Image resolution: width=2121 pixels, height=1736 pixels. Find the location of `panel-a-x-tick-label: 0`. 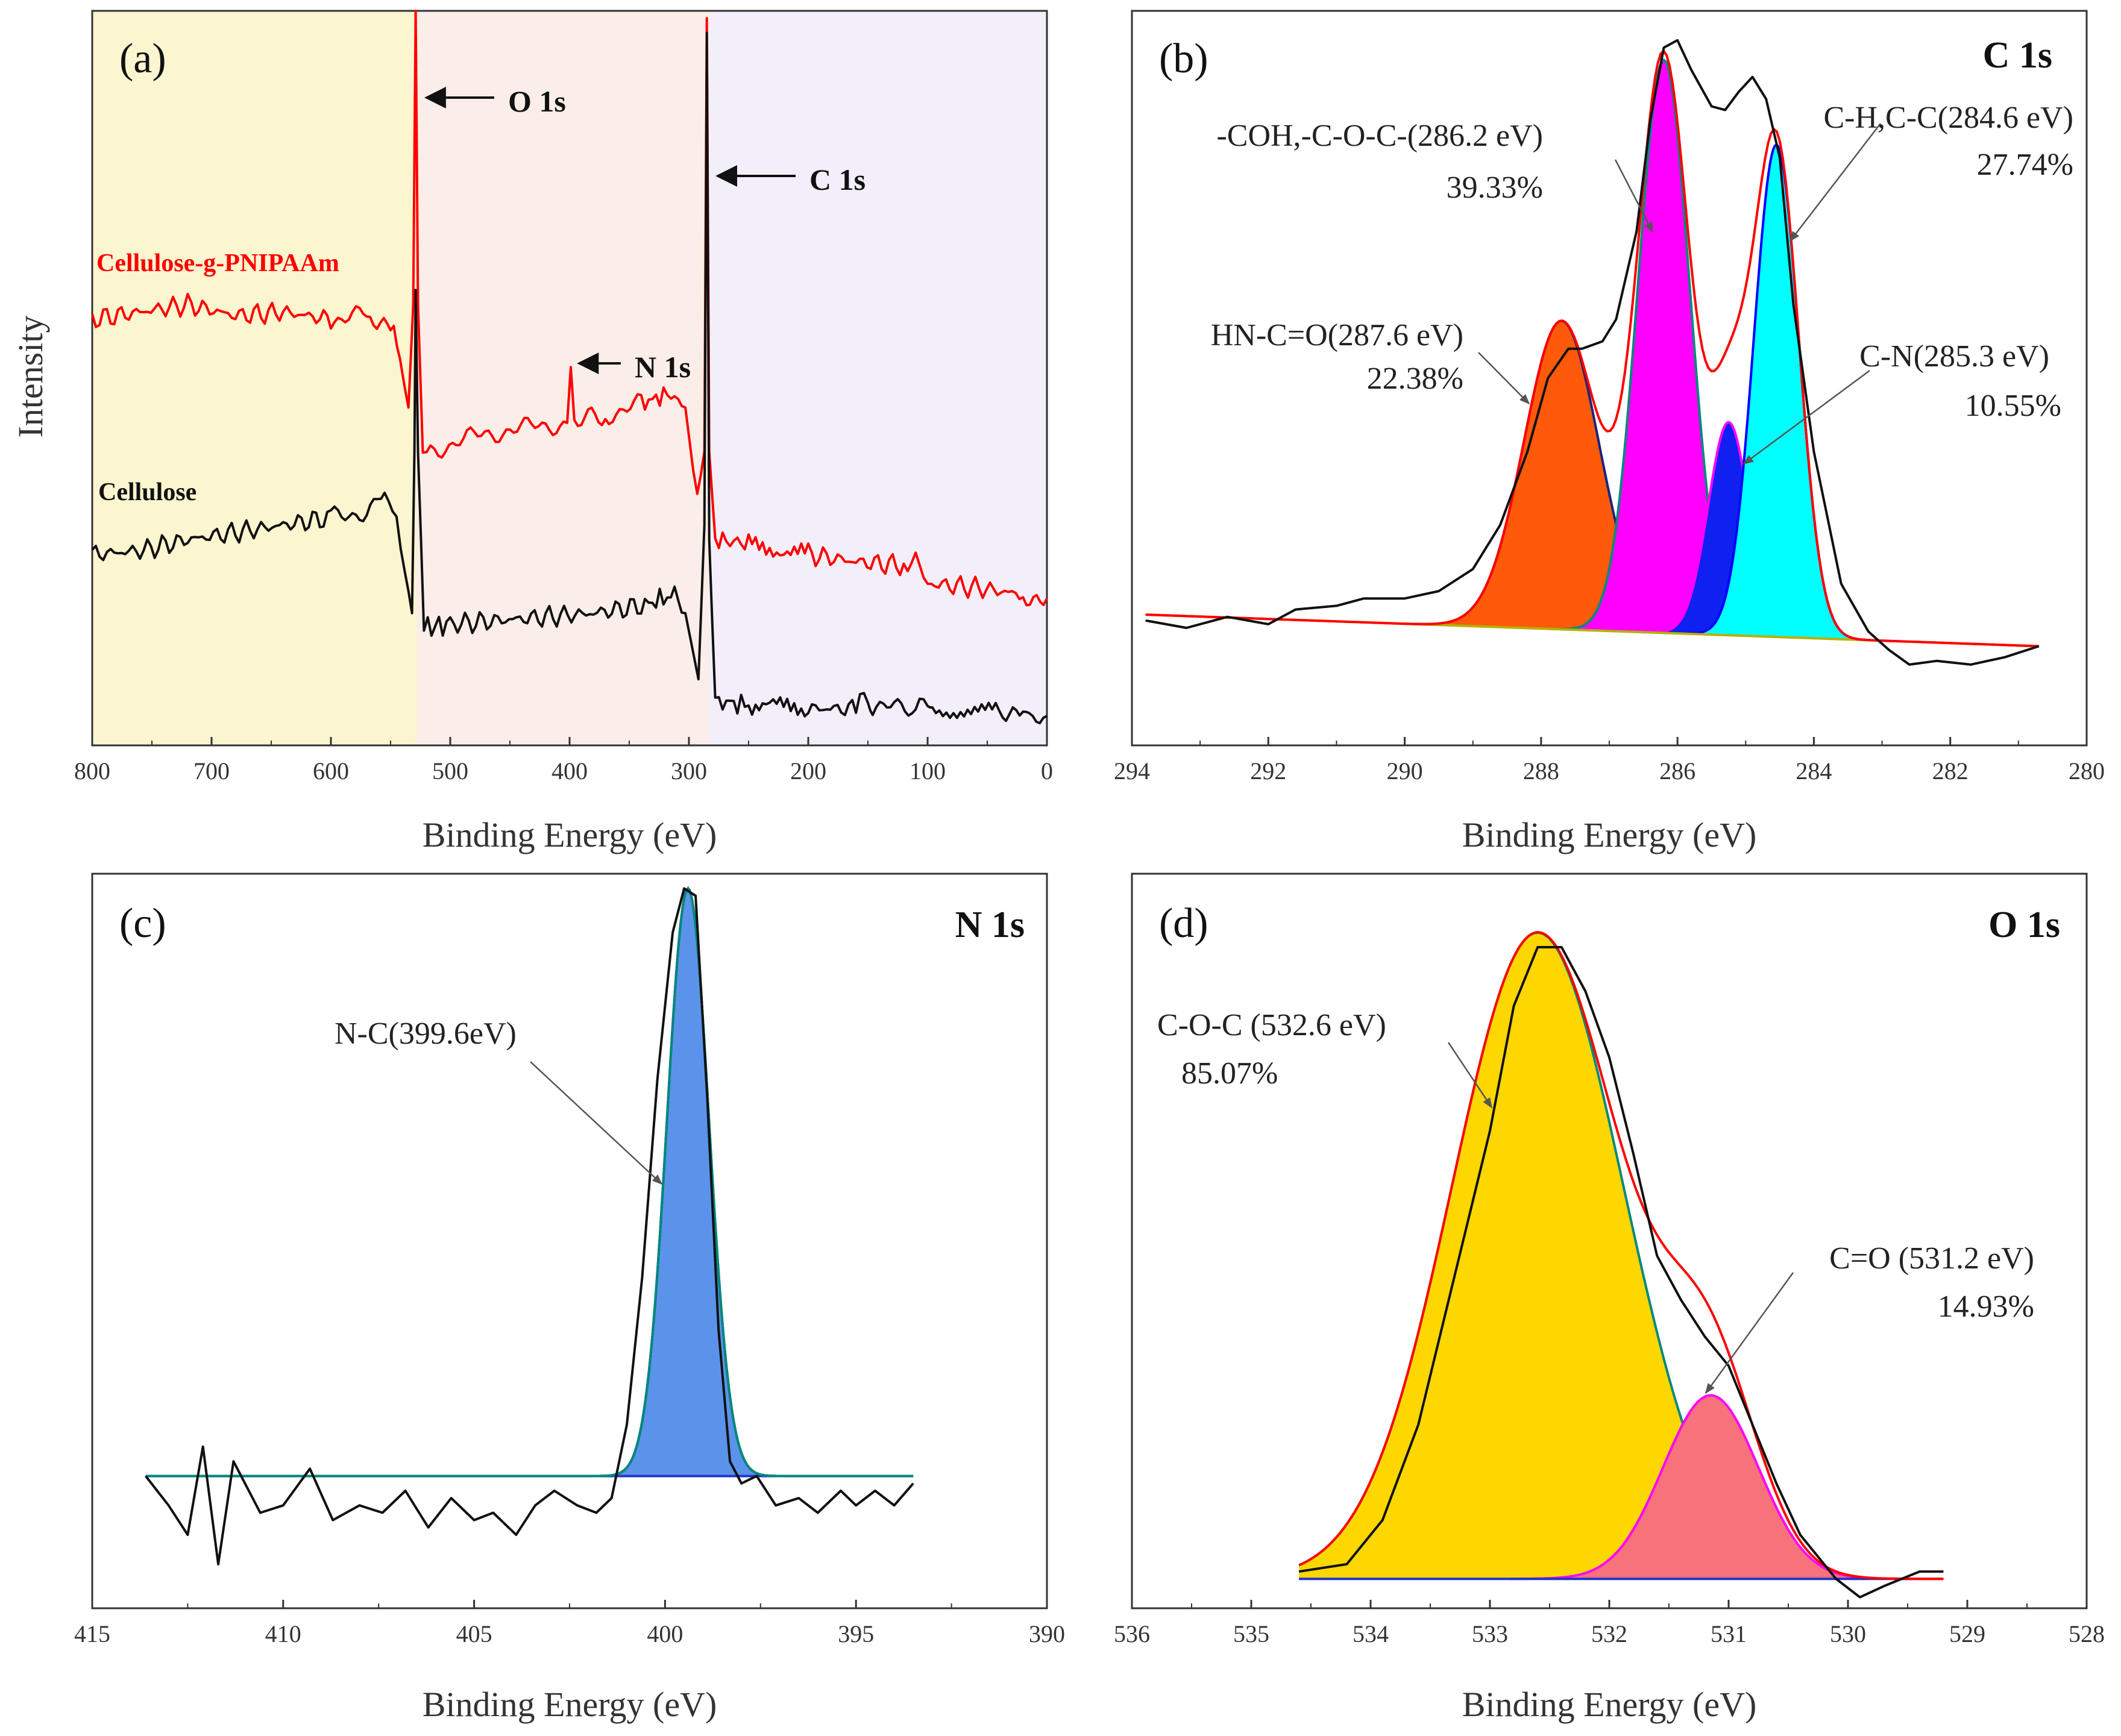

panel-a-x-tick-label: 0 is located at coordinates (1047, 771).